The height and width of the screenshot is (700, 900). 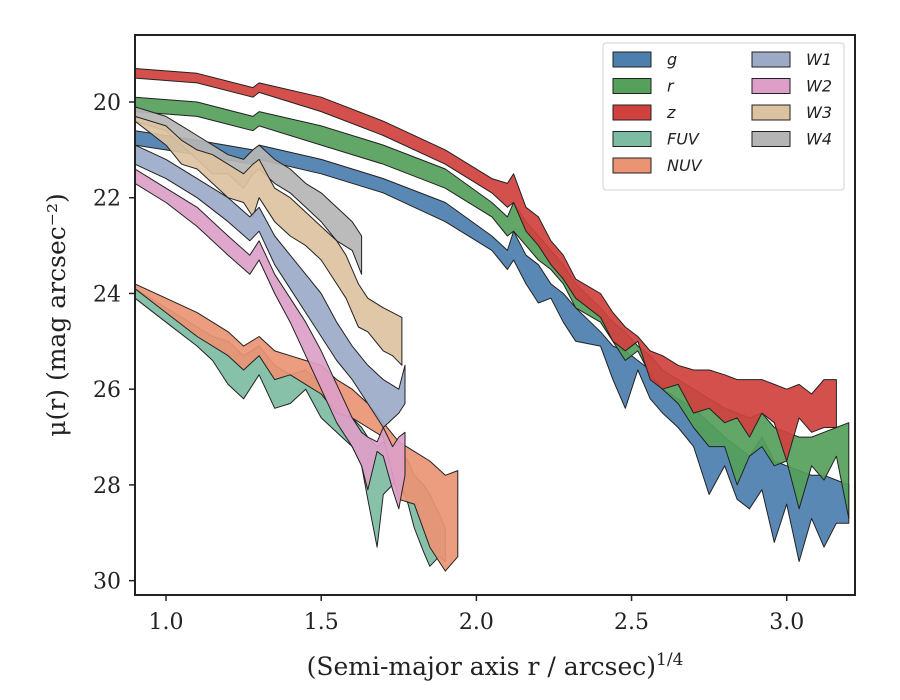 I want to click on y-tick-label: 24, so click(x=107, y=294).